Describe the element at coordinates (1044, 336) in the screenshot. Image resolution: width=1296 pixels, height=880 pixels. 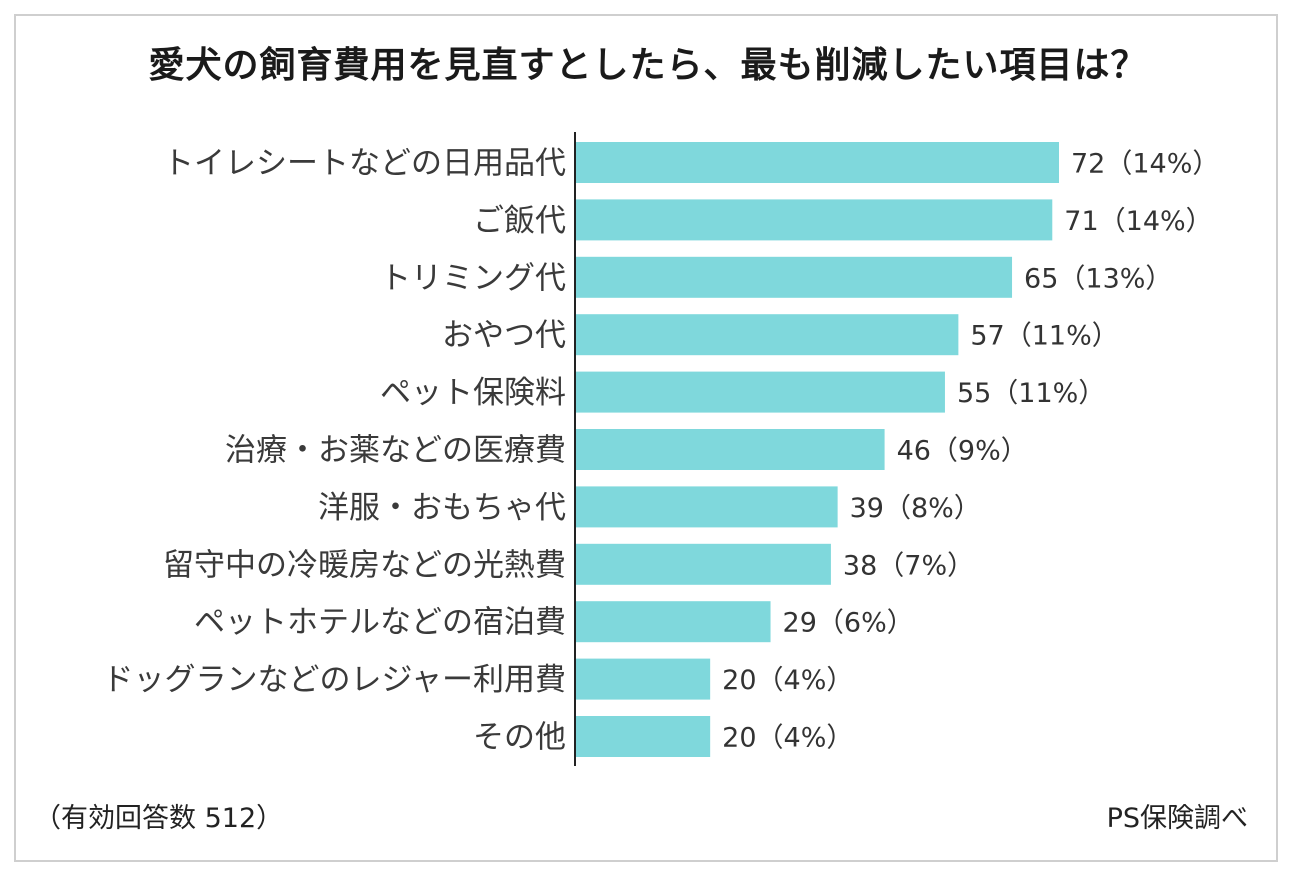
I see `value-label-4: 57（11%）` at that location.